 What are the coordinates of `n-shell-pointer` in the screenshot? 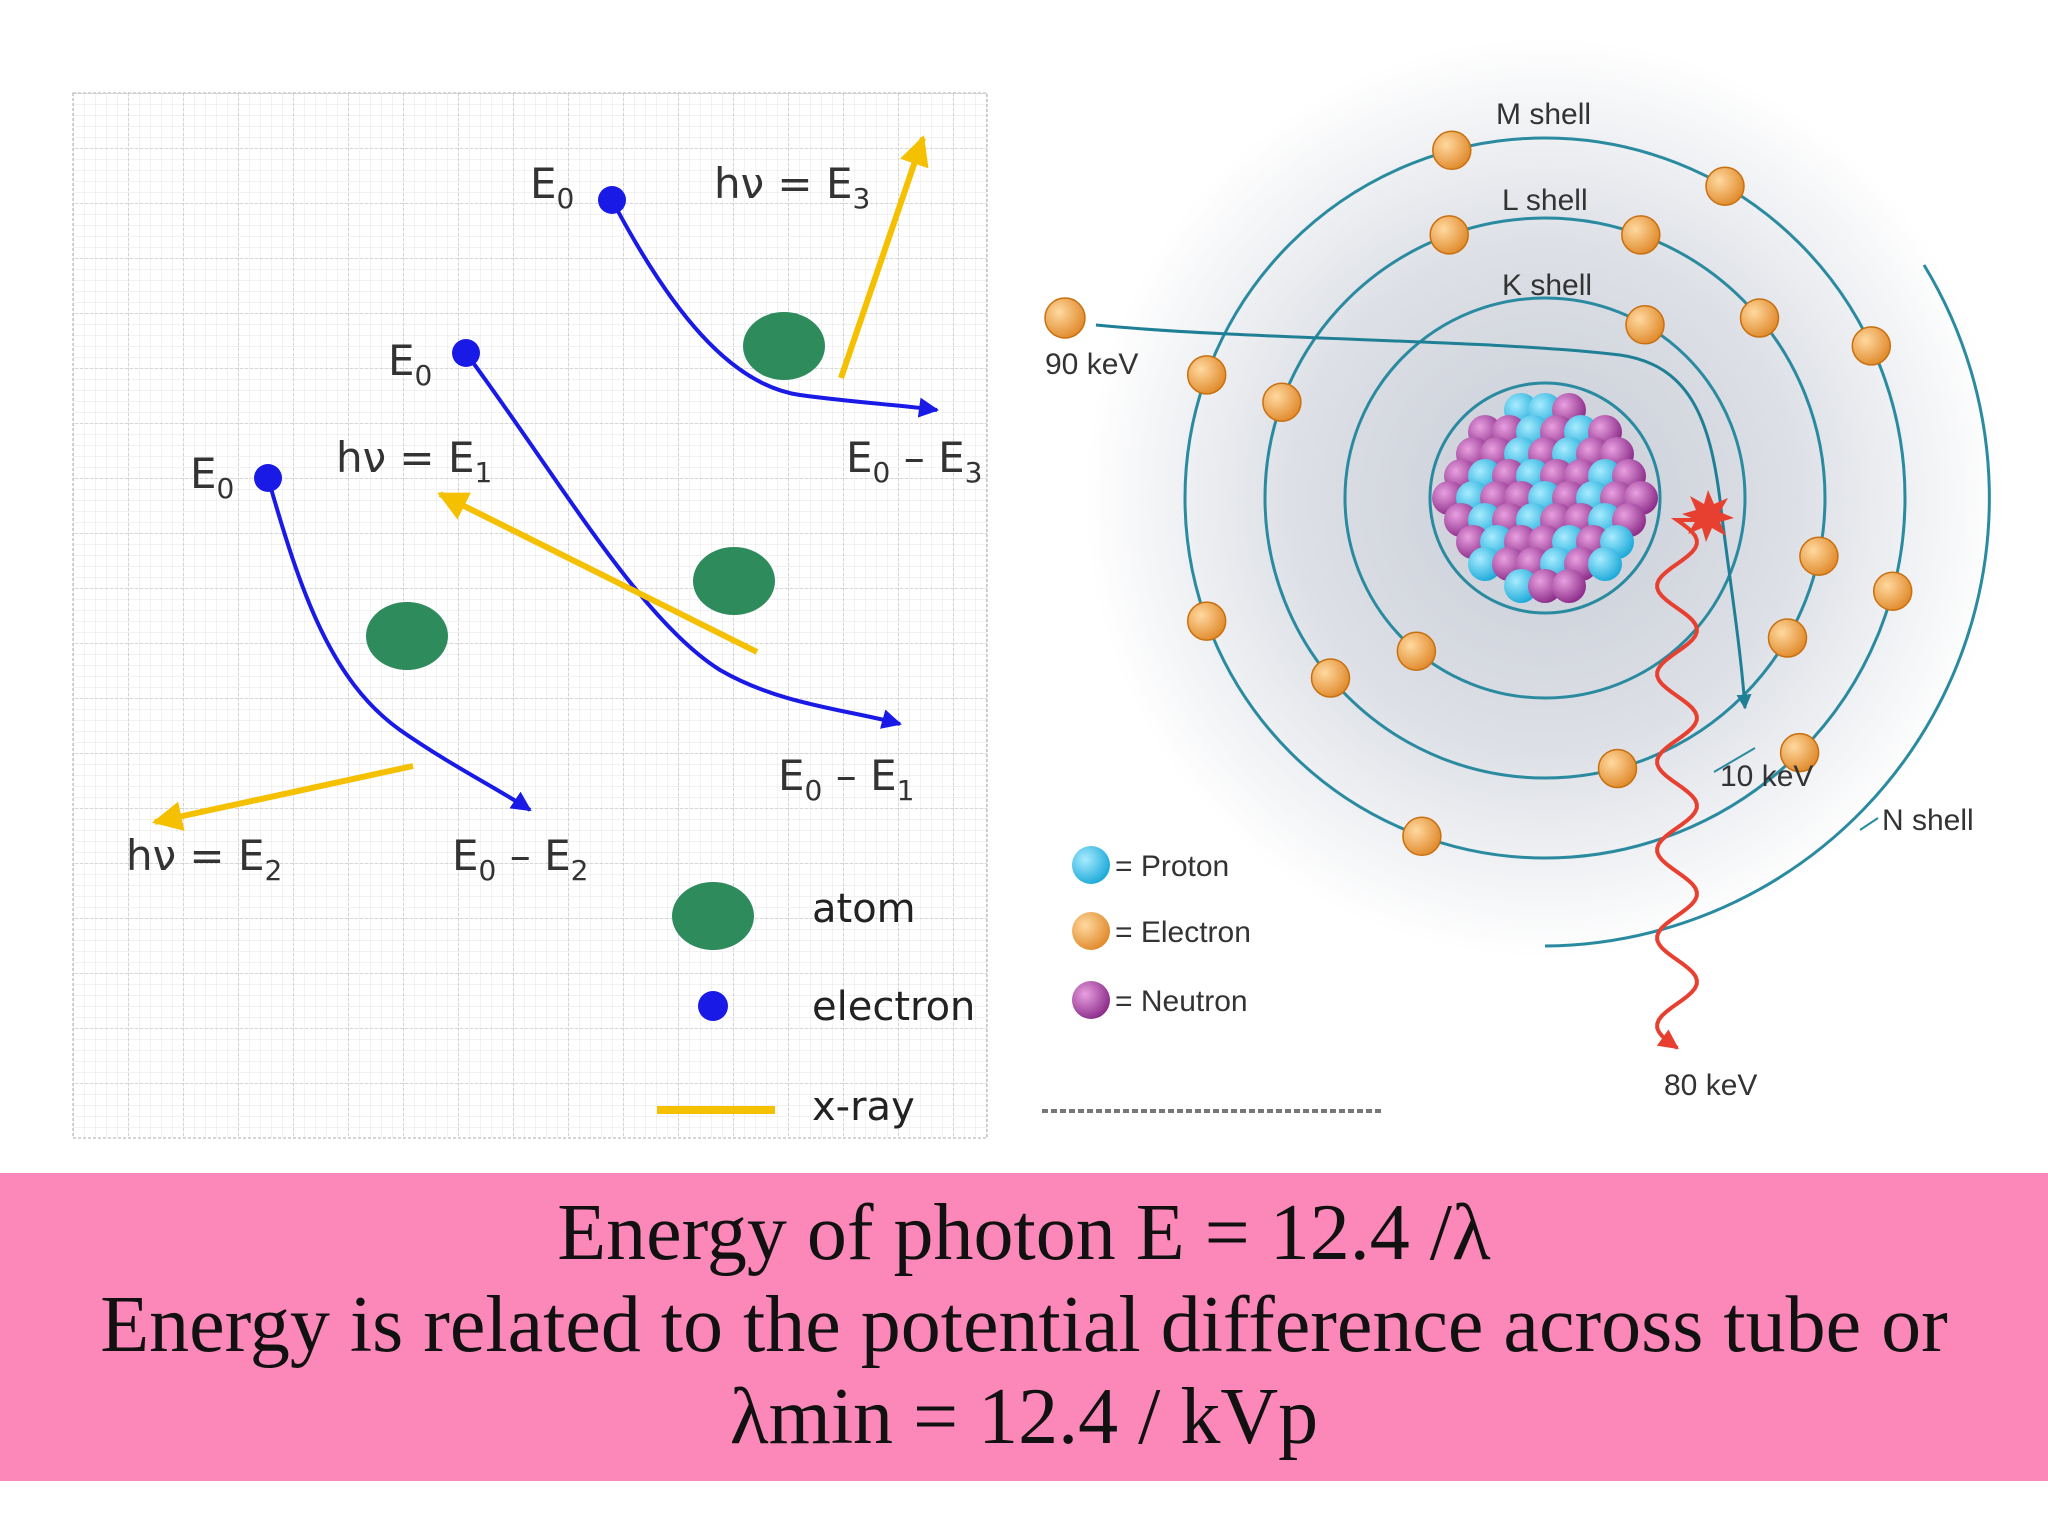 It's located at (1869, 824).